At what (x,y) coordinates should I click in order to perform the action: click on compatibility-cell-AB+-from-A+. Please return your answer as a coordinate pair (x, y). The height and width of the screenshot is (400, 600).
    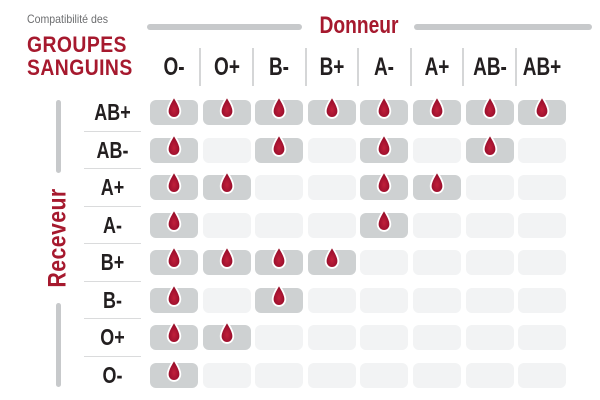
    Looking at the image, I should click on (437, 112).